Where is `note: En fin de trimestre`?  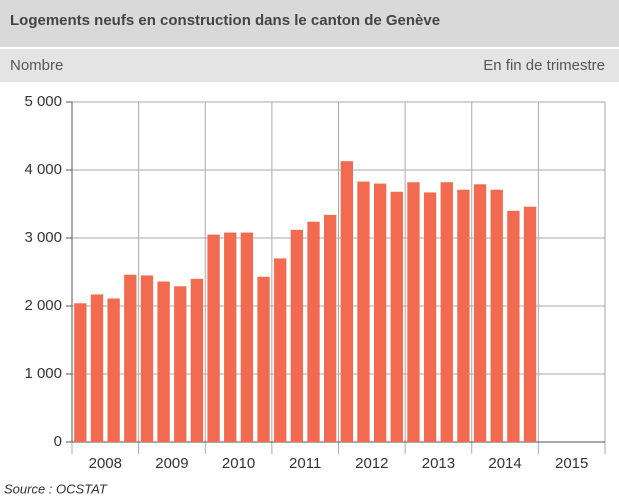
note: En fin de trimestre is located at coordinates (544, 65).